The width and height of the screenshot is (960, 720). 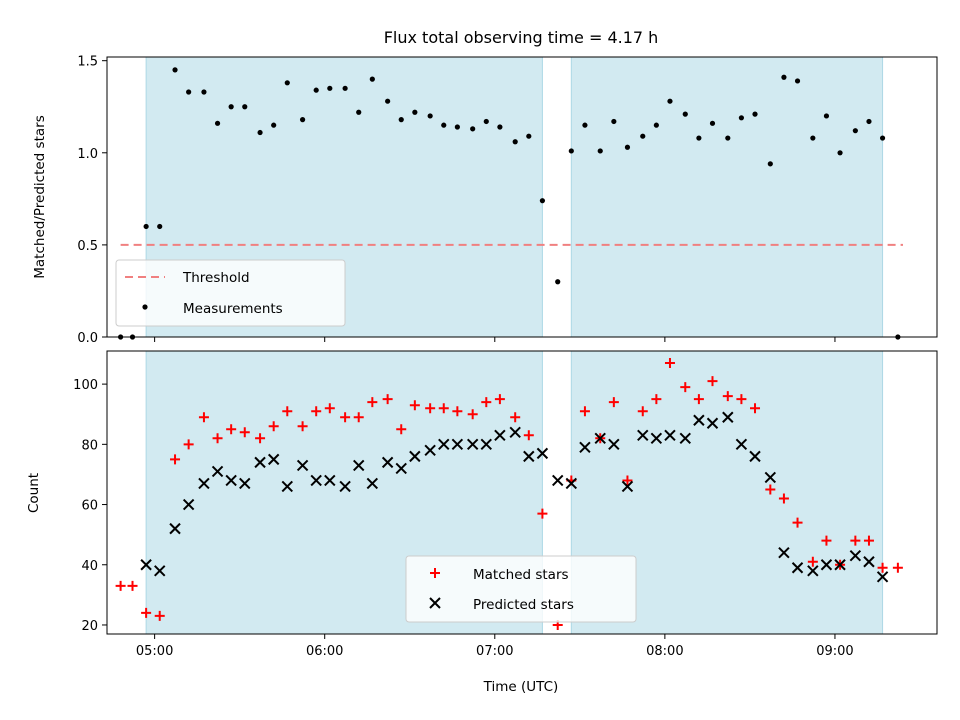 I want to click on bottom-legend: Matched stars Predicted stars, so click(x=521, y=589).